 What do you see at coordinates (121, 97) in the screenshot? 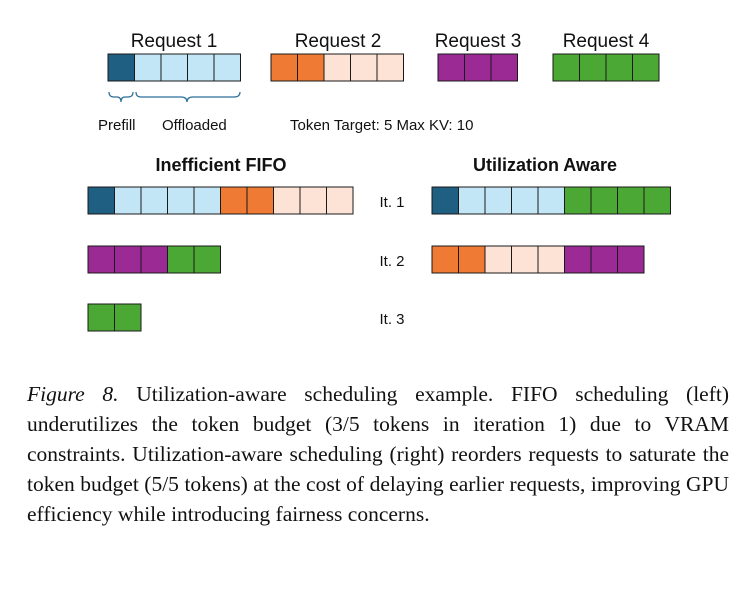
I see `prefill-brace` at bounding box center [121, 97].